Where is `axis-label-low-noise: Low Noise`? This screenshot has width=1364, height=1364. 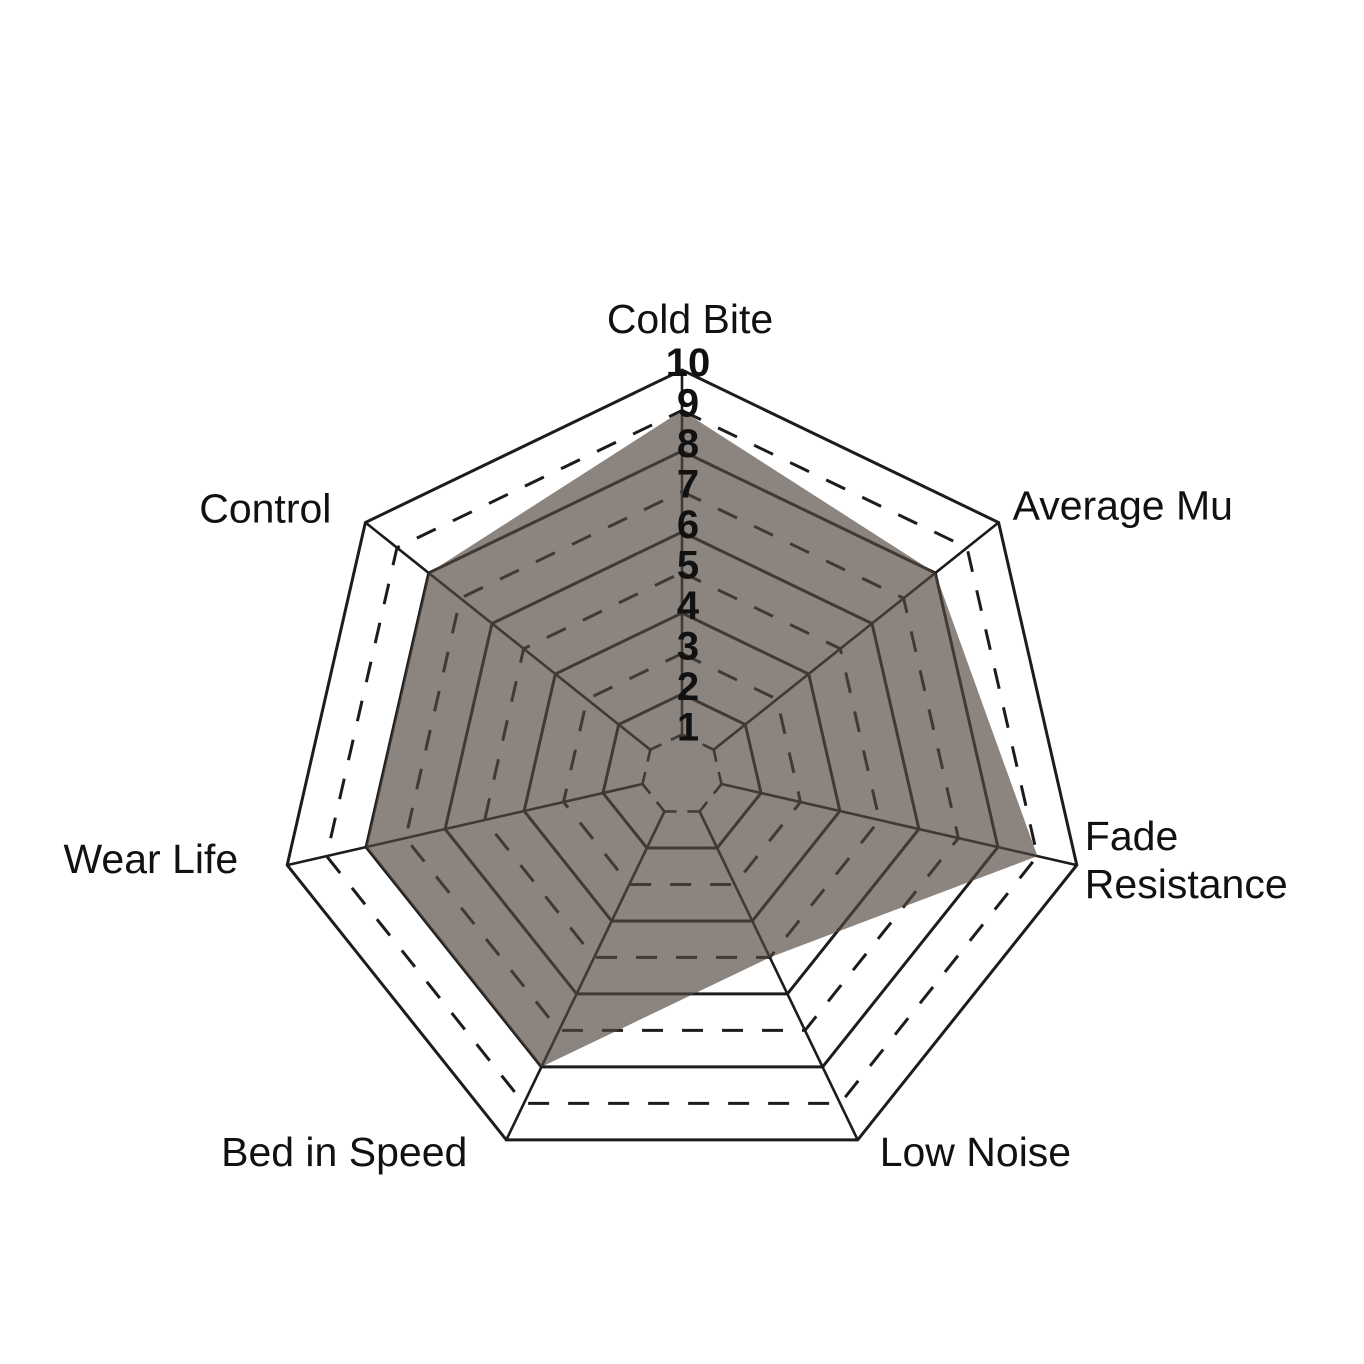 axis-label-low-noise: Low Noise is located at coordinates (975, 1152).